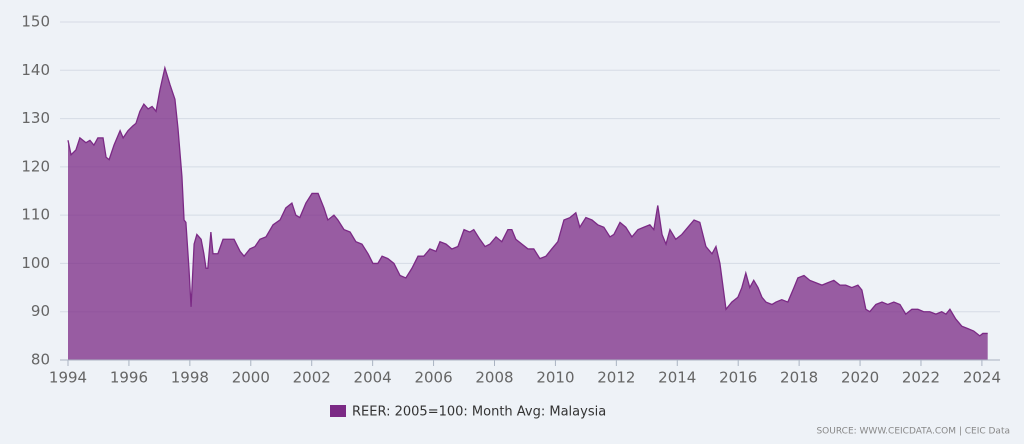 The height and width of the screenshot is (444, 1024). Describe the element at coordinates (251, 378) in the screenshot. I see `x-tick-label: 2000` at that location.